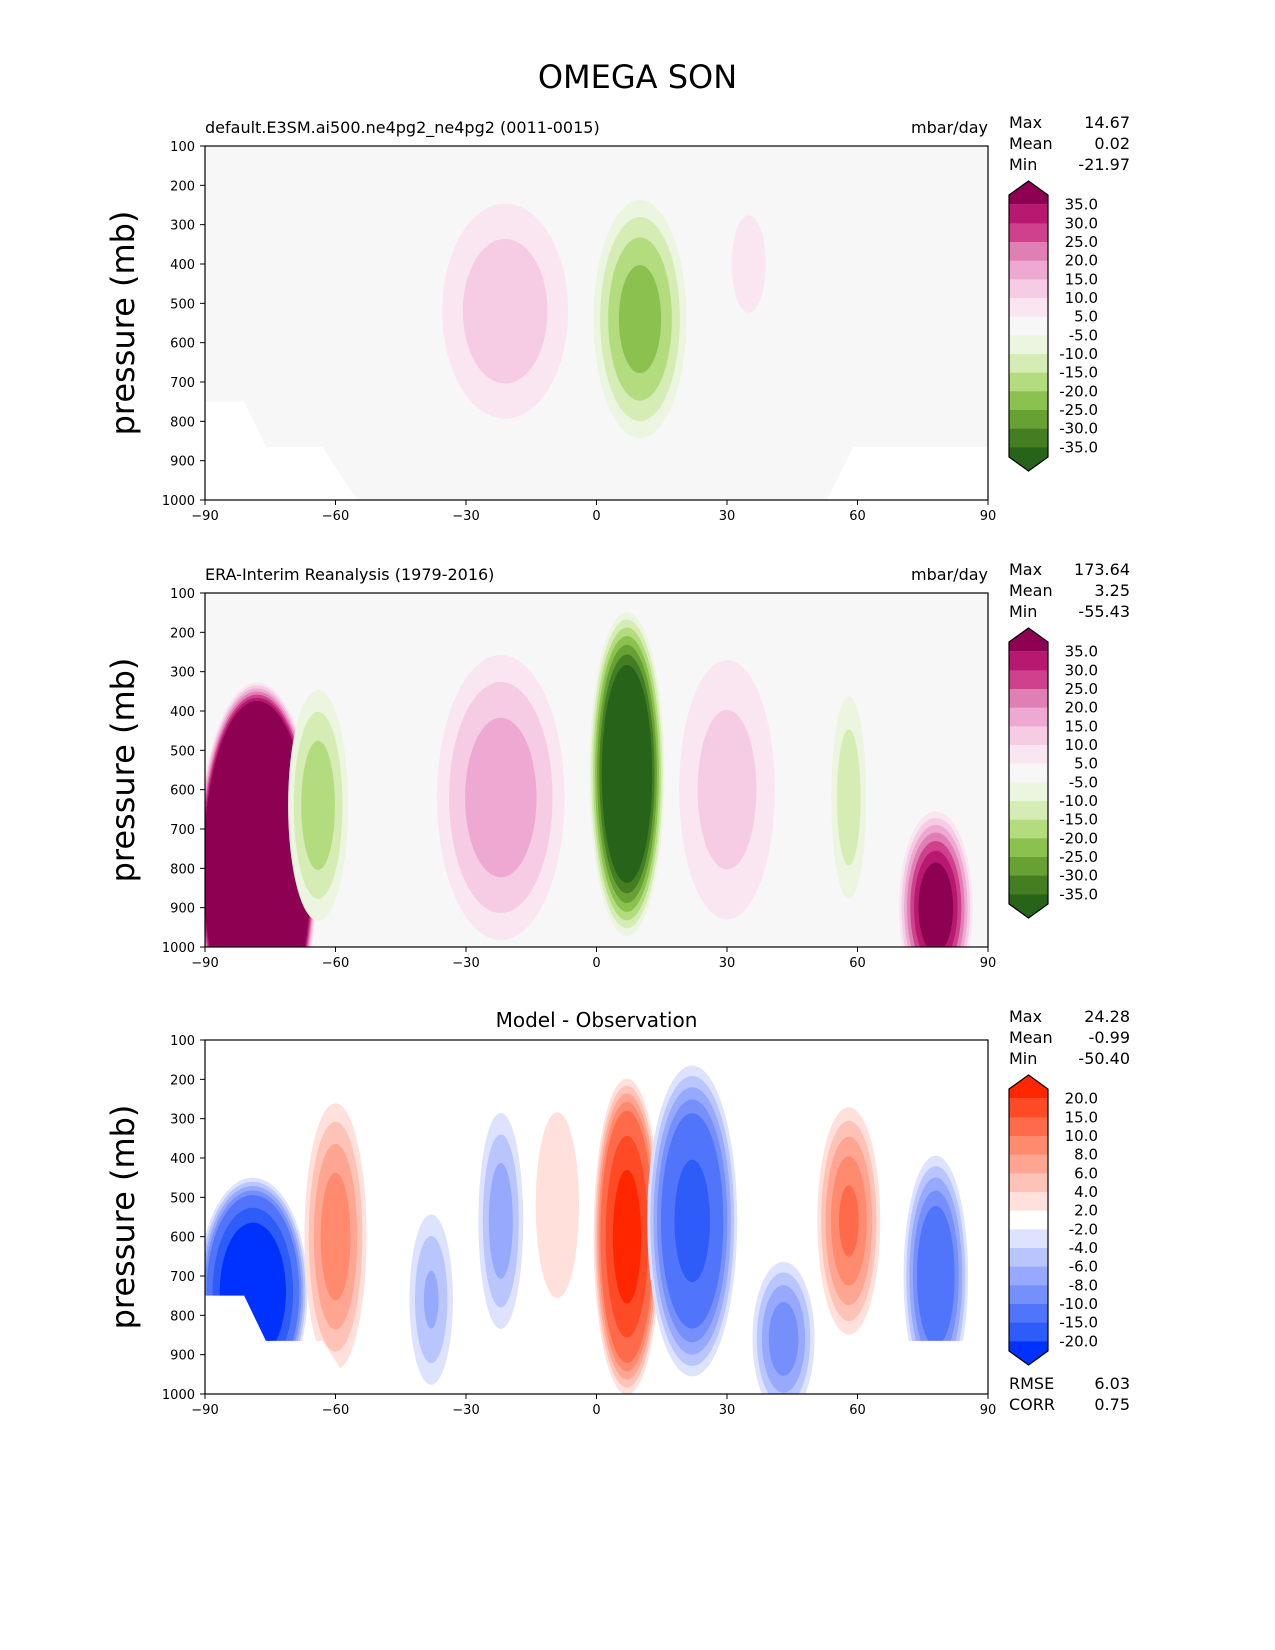 The image size is (1275, 1650). Describe the element at coordinates (1112, 1383) in the screenshot. I see `metric-value: 6.03` at that location.